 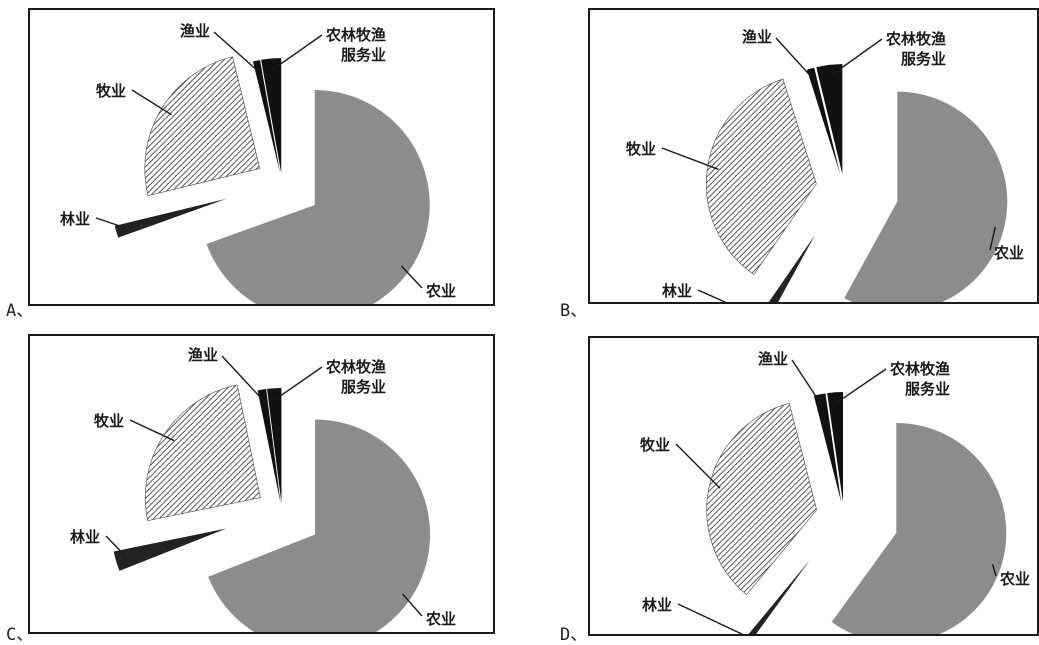 I want to click on option-d-label: D、, so click(x=574, y=635).